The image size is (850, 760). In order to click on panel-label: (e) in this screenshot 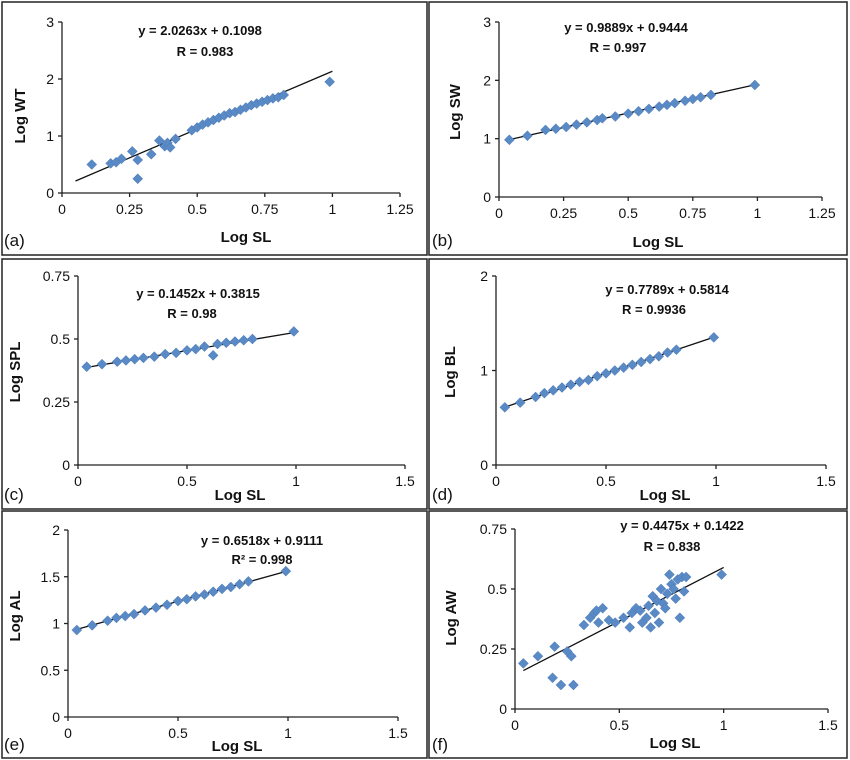, I will do `click(14, 744)`.